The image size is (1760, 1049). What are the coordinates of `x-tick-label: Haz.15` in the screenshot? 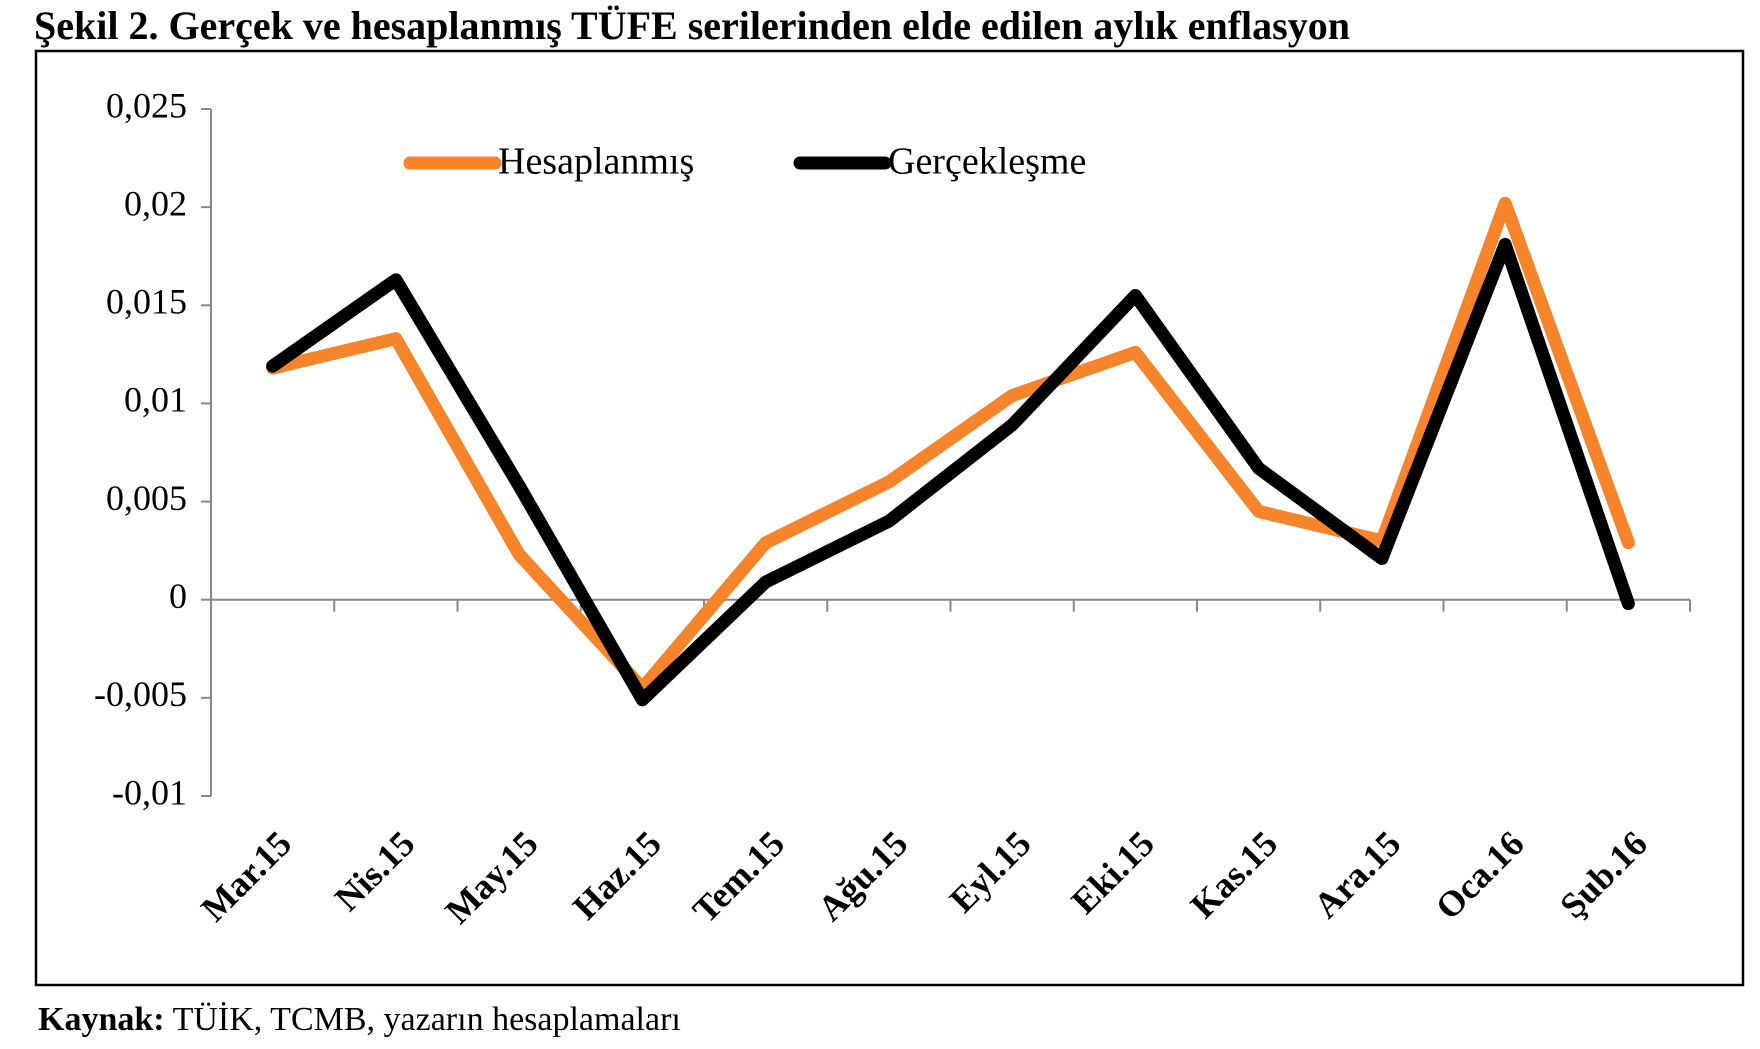 It's located at (617, 875).